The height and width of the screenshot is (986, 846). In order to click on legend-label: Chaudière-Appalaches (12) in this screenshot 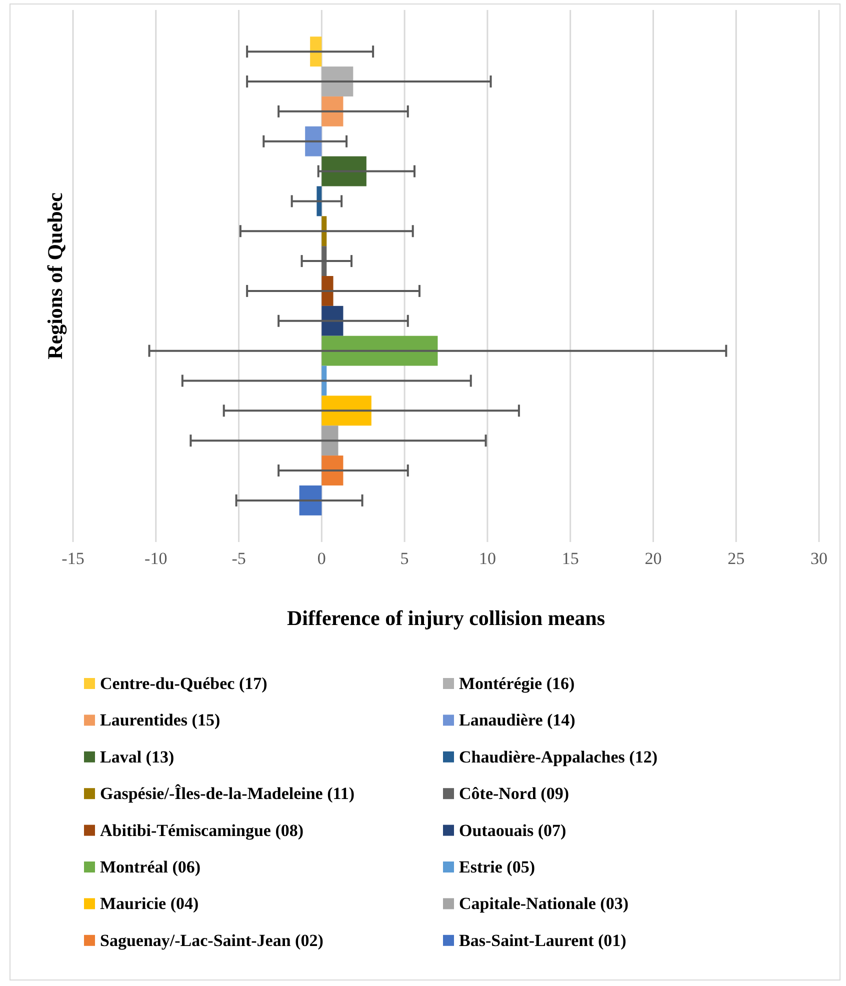, I will do `click(558, 756)`.